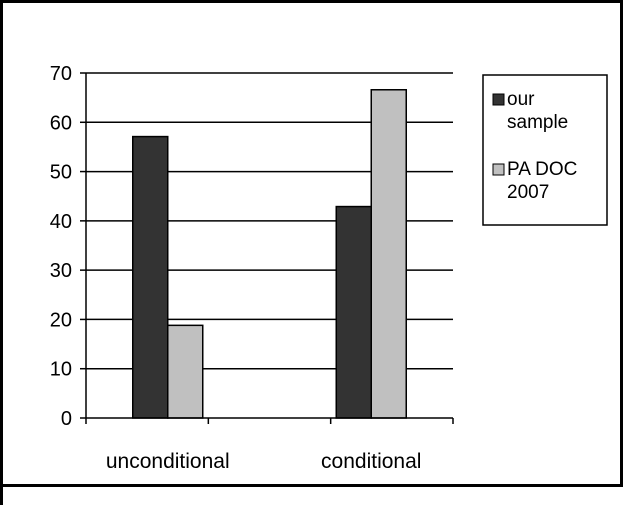 The image size is (623, 505). Describe the element at coordinates (61, 320) in the screenshot. I see `y-tick-label: 20` at that location.